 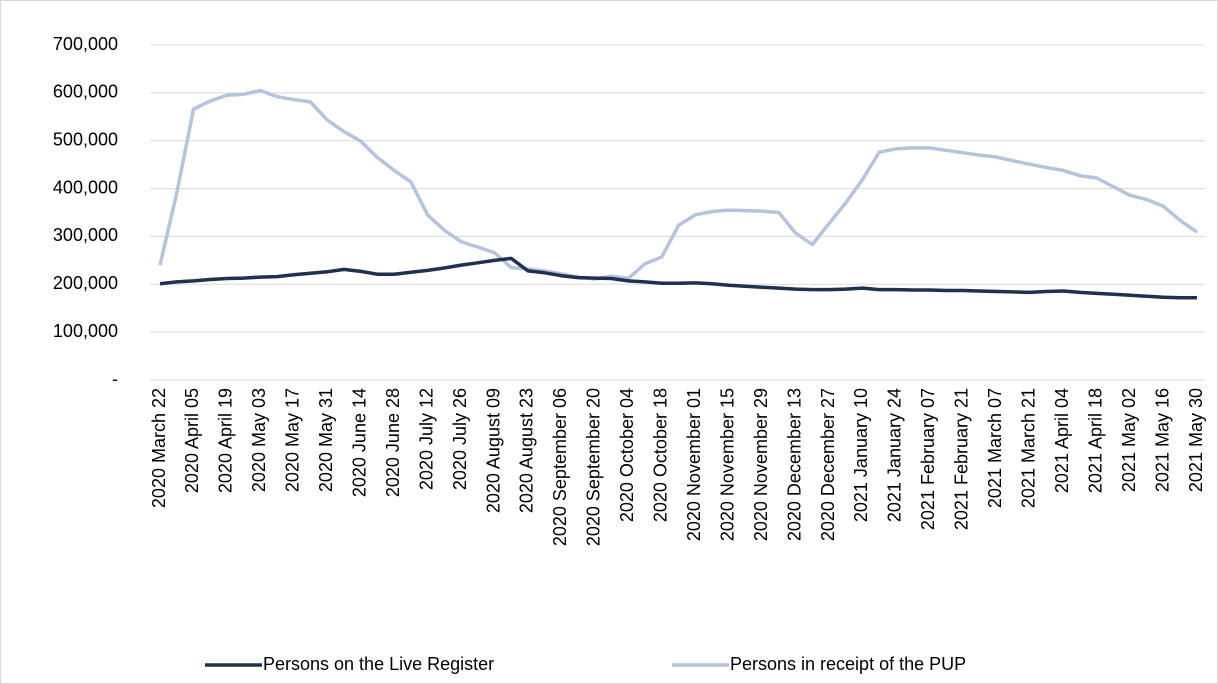 What do you see at coordinates (1162, 440) in the screenshot?
I see `x-tick-label: 2021 May 16` at bounding box center [1162, 440].